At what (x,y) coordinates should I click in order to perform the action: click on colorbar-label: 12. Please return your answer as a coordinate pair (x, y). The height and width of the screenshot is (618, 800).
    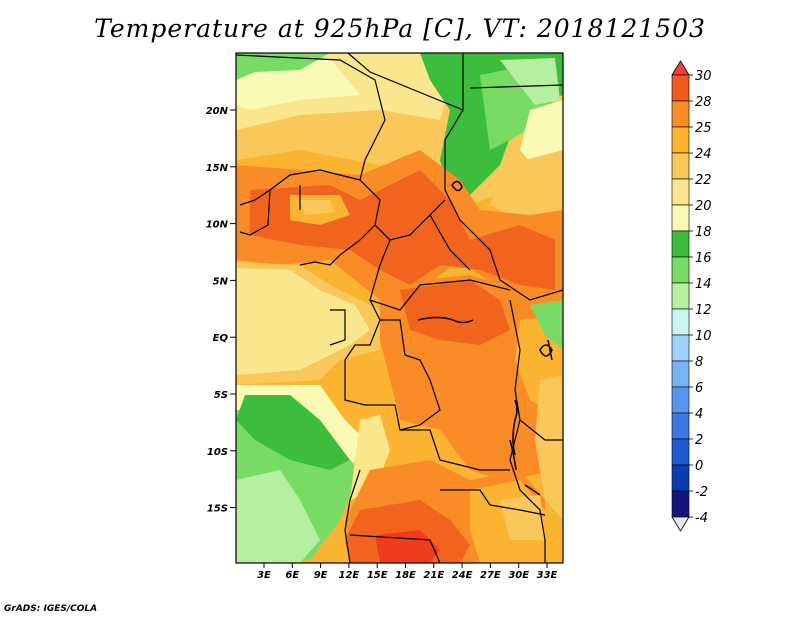
    Looking at the image, I should click on (703, 310).